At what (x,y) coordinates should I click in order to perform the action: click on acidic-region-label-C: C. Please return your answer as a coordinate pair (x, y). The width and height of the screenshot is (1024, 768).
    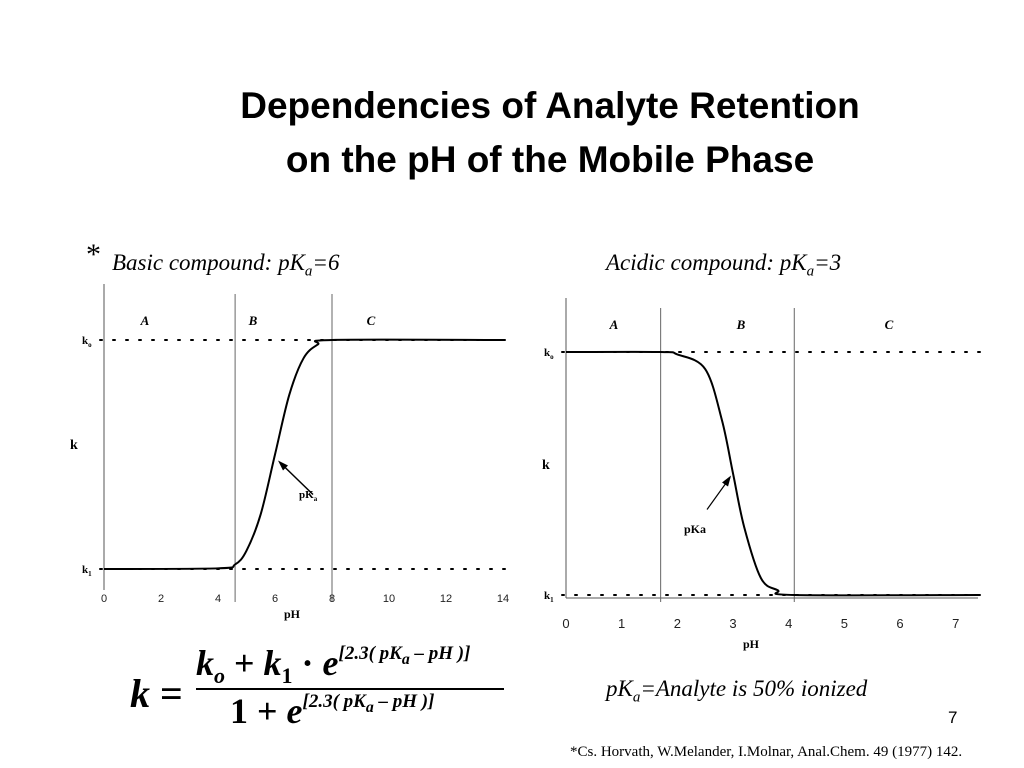
    Looking at the image, I should click on (889, 324).